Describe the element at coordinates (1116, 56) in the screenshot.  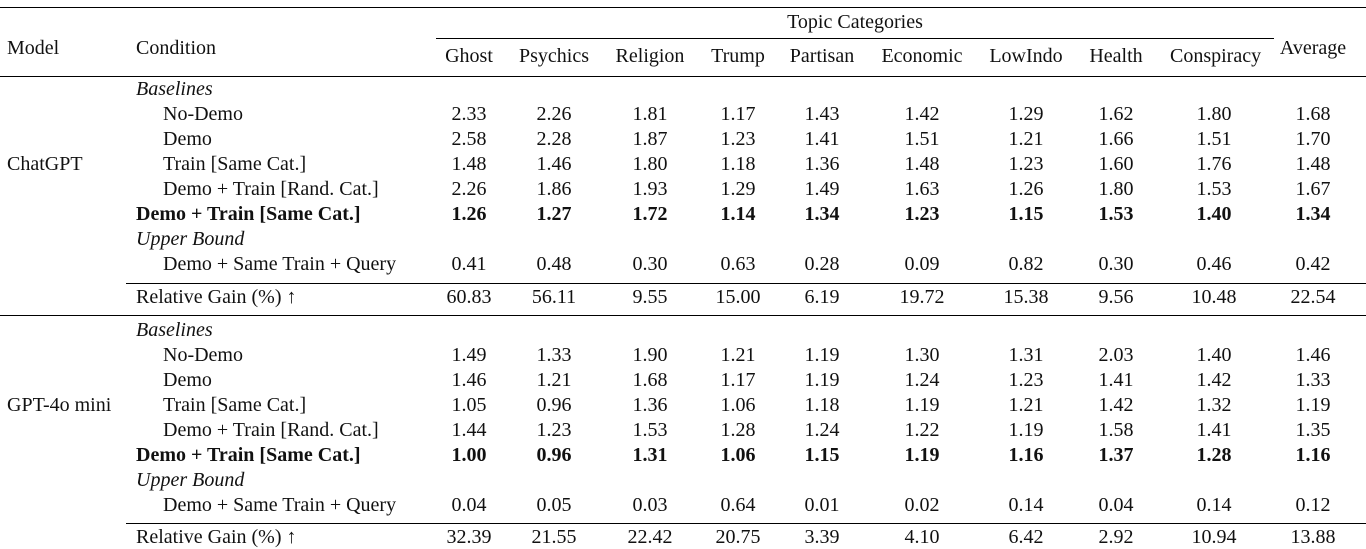
I see `column-header: Health` at that location.